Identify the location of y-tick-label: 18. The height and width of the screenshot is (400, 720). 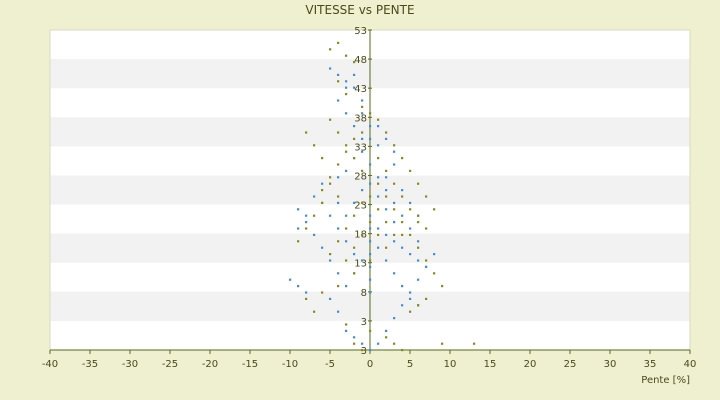
(360, 235).